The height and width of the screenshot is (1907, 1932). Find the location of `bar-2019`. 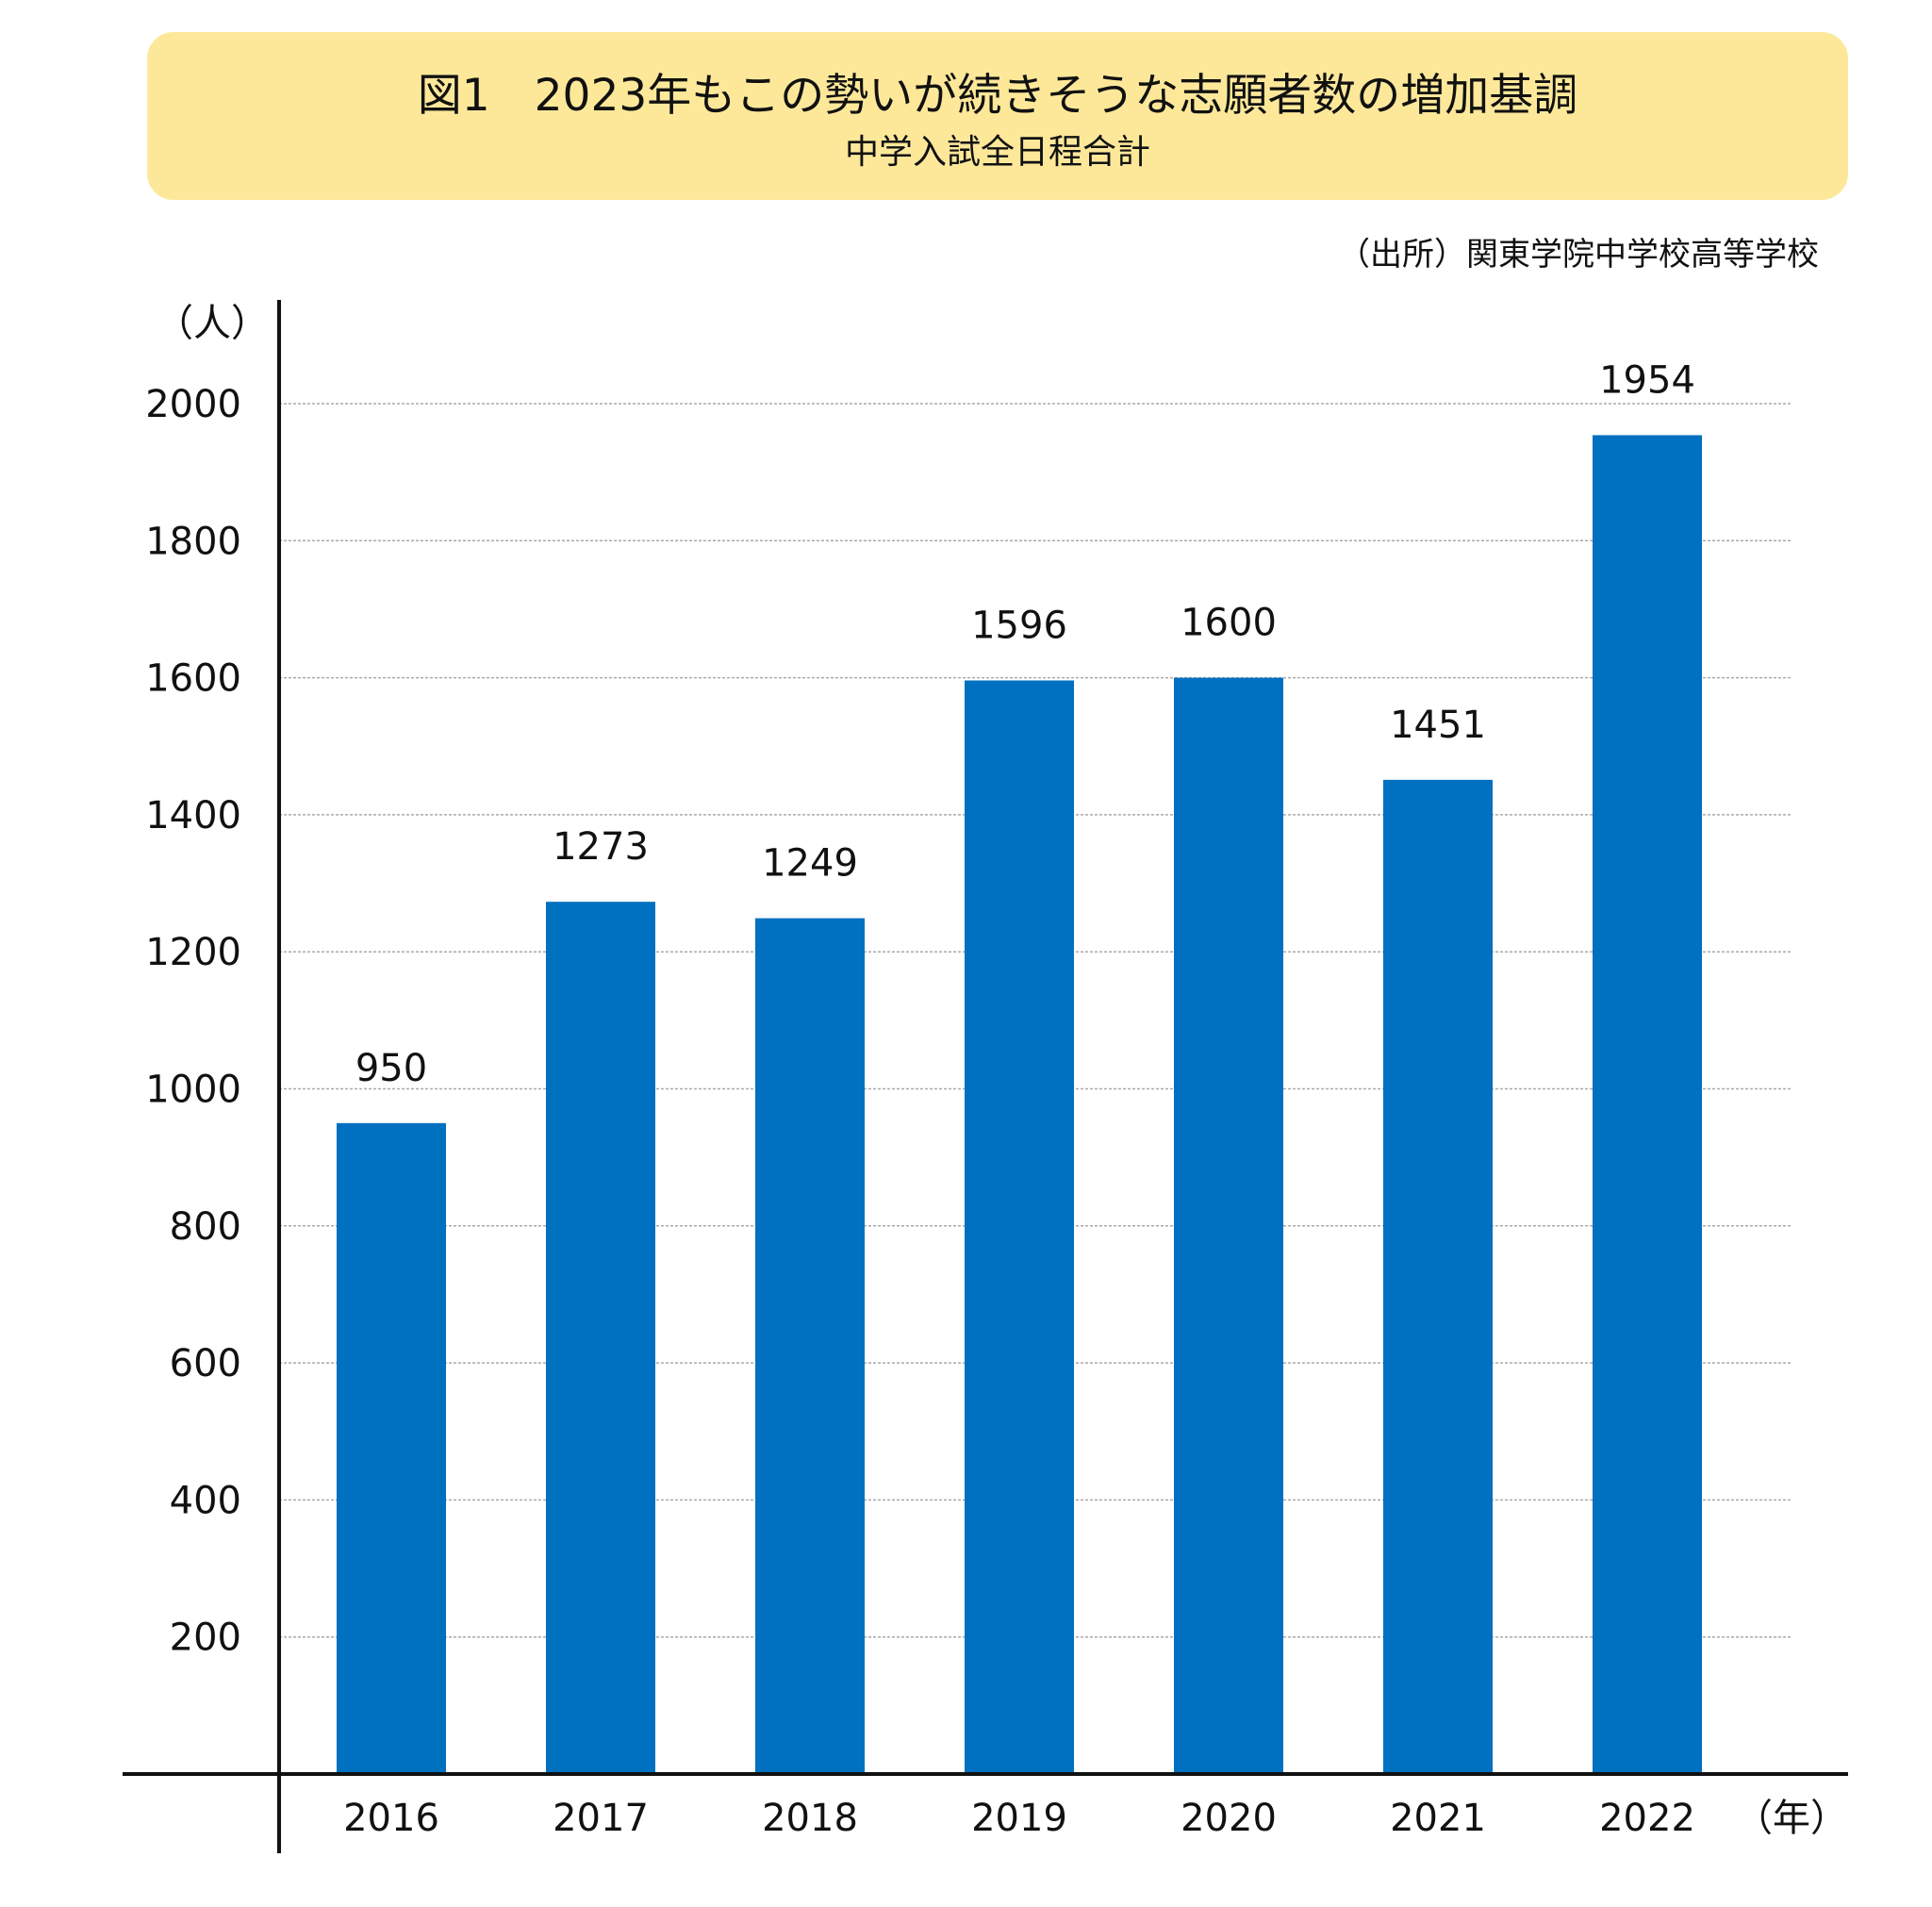

bar-2019 is located at coordinates (1019, 1227).